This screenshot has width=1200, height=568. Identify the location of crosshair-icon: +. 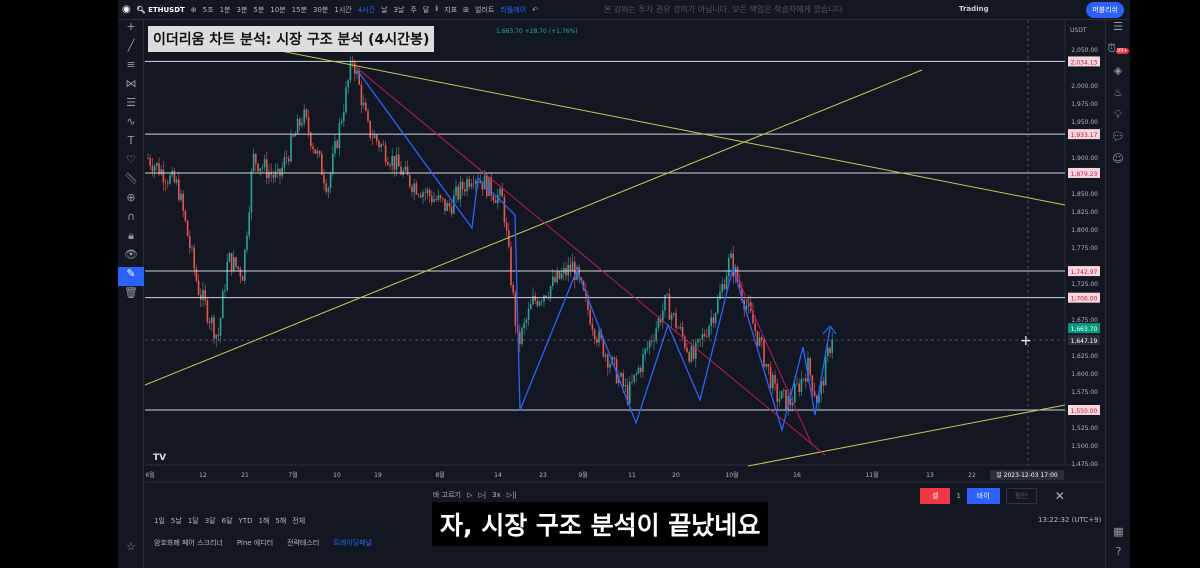
(131, 26).